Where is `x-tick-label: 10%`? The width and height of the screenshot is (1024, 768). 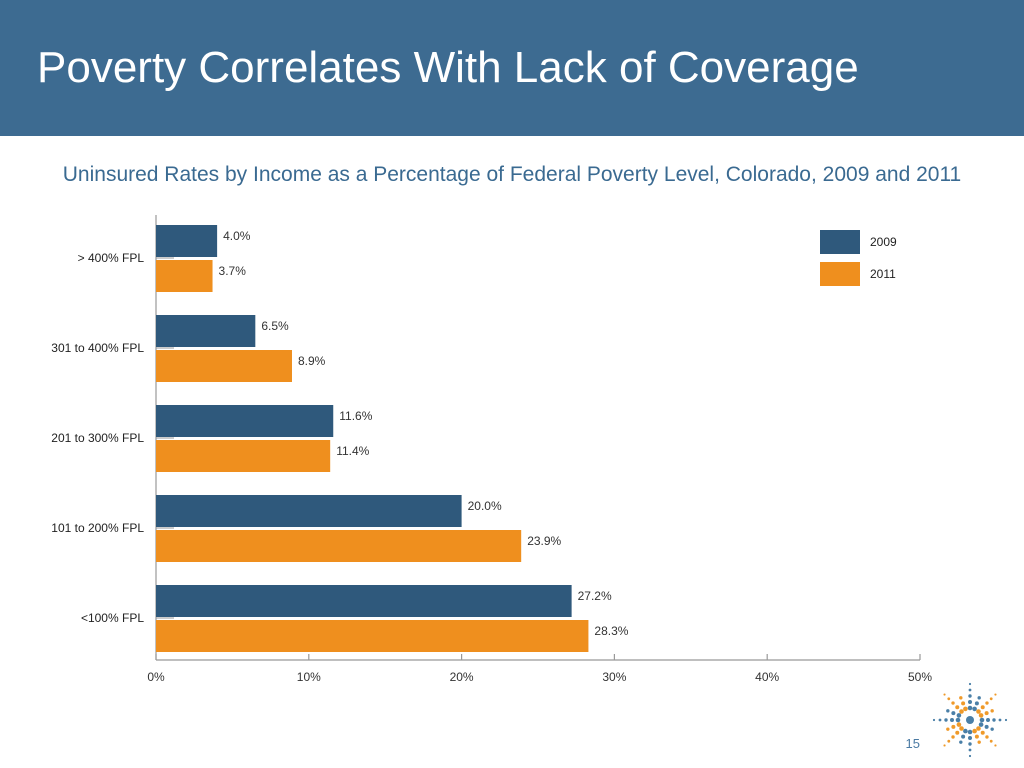 x-tick-label: 10% is located at coordinates (309, 677).